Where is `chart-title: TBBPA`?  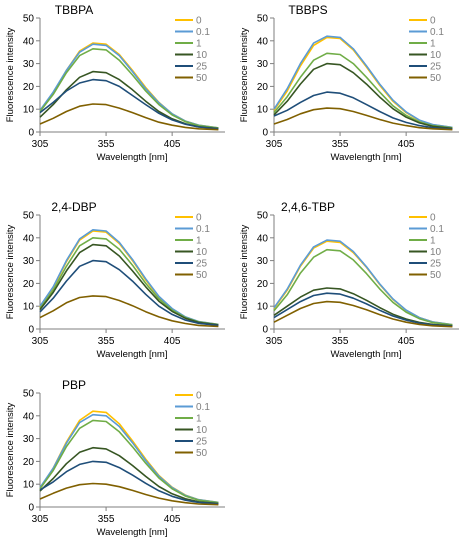
chart-title: TBBPA is located at coordinates (74, 10).